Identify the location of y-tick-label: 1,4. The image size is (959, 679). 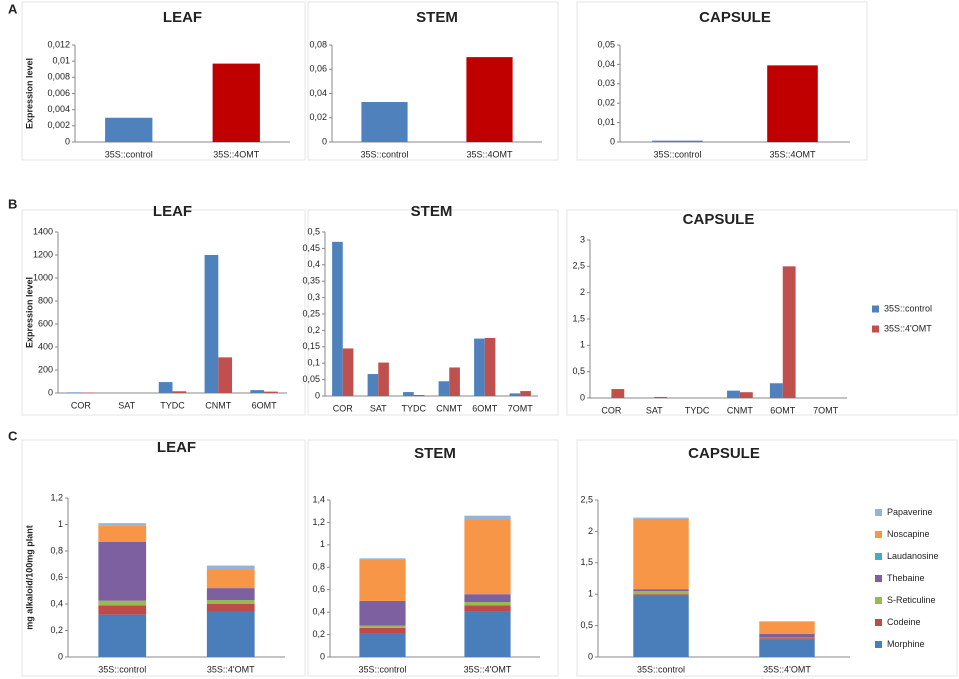
(318, 499).